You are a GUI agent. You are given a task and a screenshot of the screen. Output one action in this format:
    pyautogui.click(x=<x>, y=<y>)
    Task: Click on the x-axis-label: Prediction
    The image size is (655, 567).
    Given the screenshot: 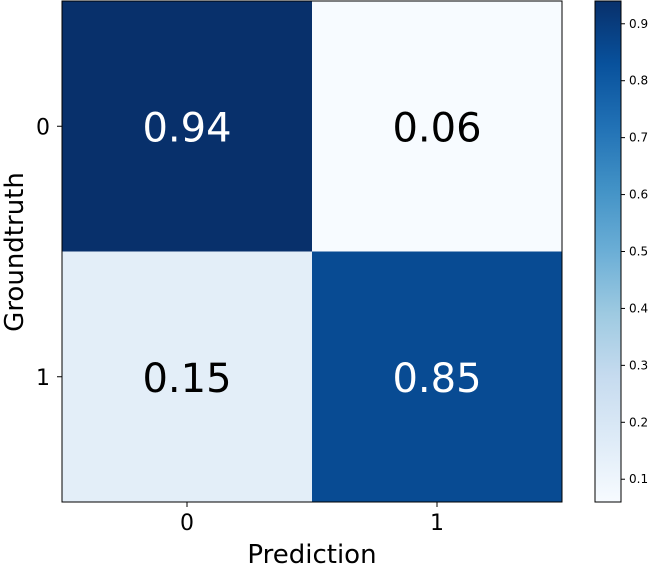 What is the action you would take?
    pyautogui.click(x=311, y=553)
    